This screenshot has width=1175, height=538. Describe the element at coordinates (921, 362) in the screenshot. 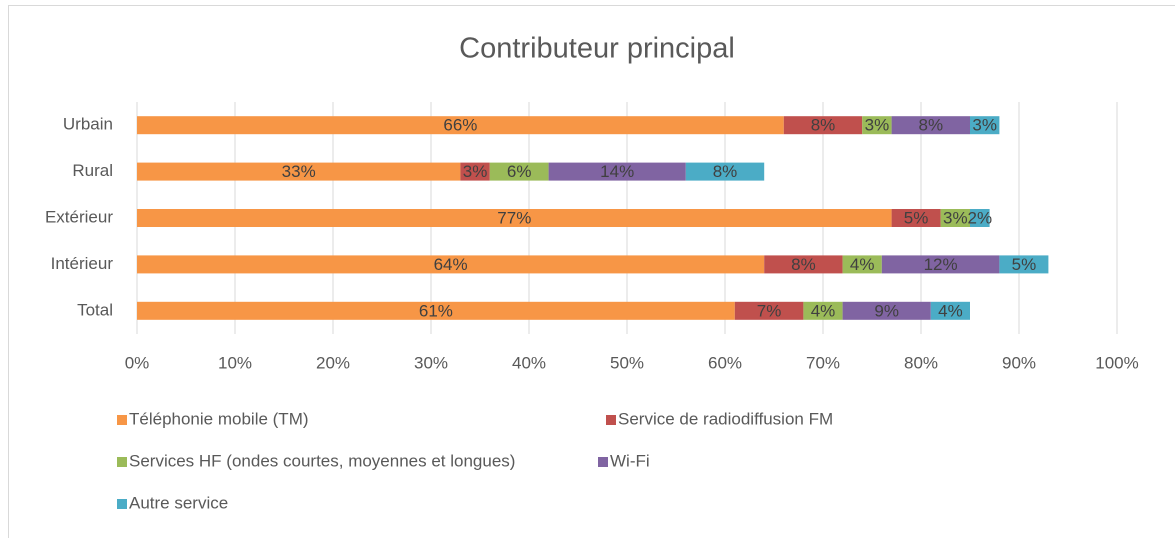

I see `x-tick-label: 80%` at that location.